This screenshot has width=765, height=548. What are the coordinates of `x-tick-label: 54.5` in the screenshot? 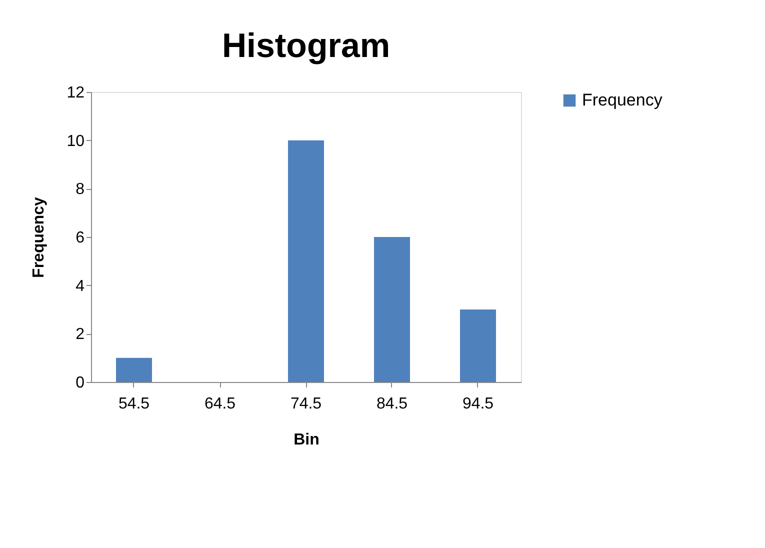 It's located at (134, 404).